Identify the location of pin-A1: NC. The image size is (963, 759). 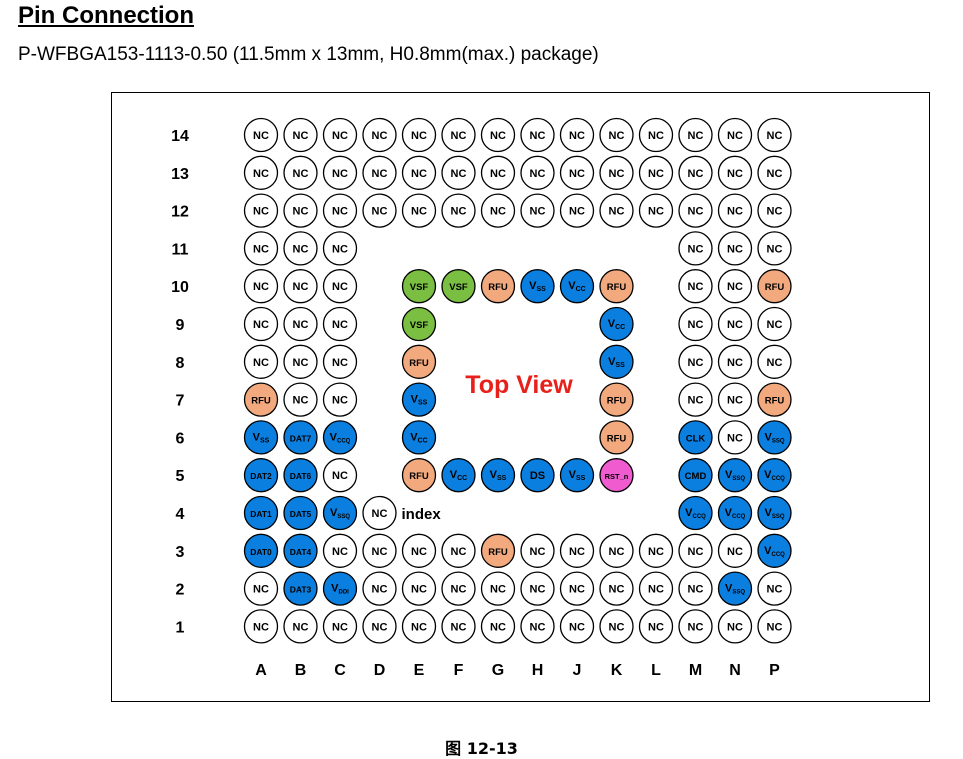
(261, 626).